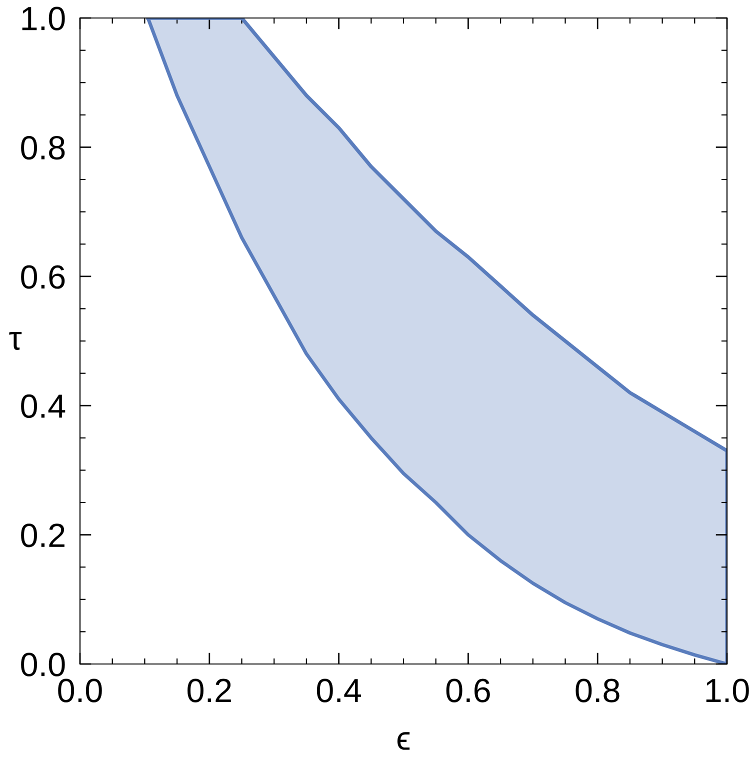  What do you see at coordinates (43, 148) in the screenshot?
I see `y-tick-label: 0.8` at bounding box center [43, 148].